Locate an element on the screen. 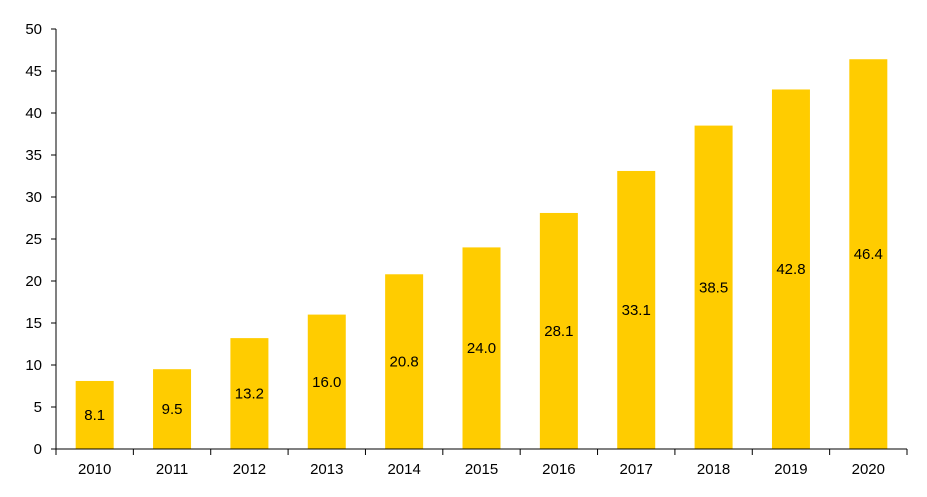 This screenshot has height=497, width=927. data-label-2012: 13.2 is located at coordinates (249, 394).